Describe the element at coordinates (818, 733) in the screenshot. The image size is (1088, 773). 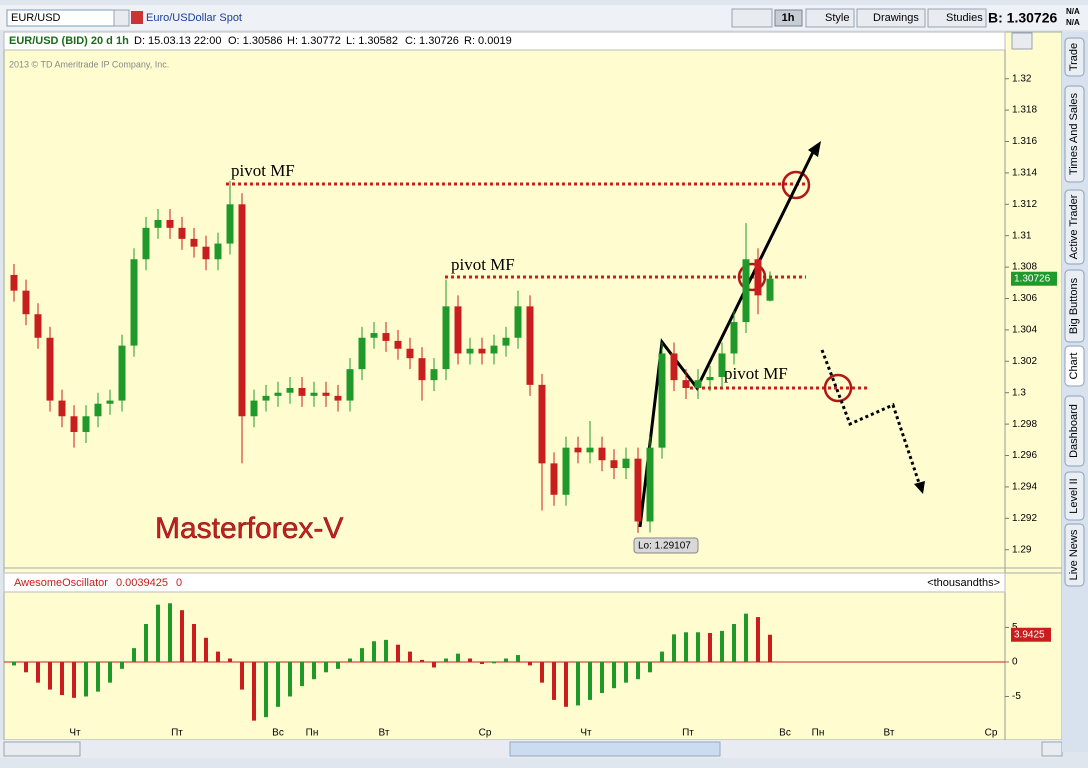
I see `x-axis-label: Пн` at that location.